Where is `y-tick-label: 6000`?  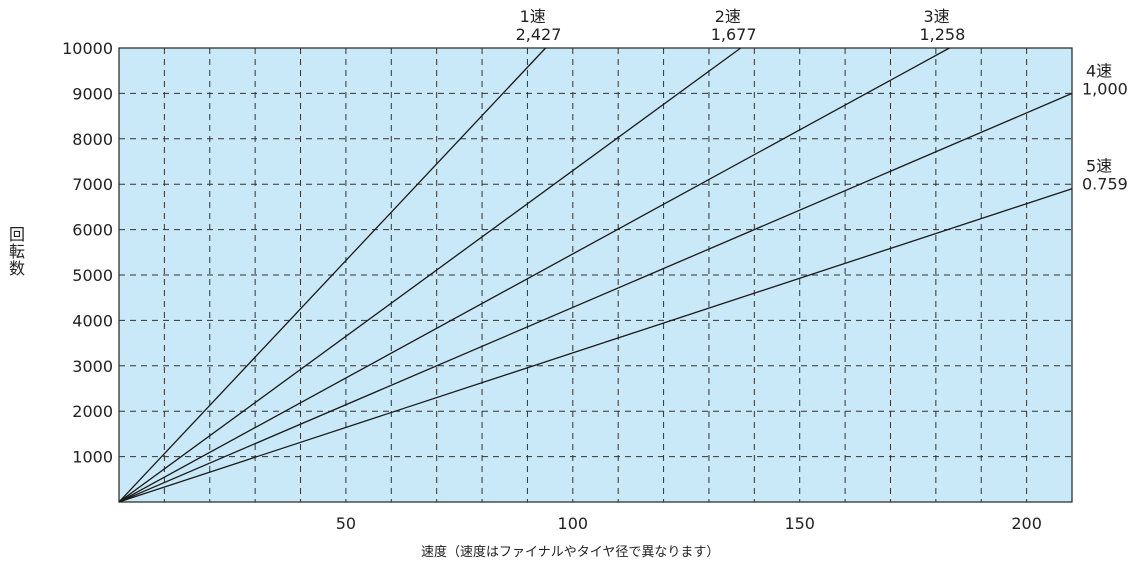
y-tick-label: 6000 is located at coordinates (92, 230).